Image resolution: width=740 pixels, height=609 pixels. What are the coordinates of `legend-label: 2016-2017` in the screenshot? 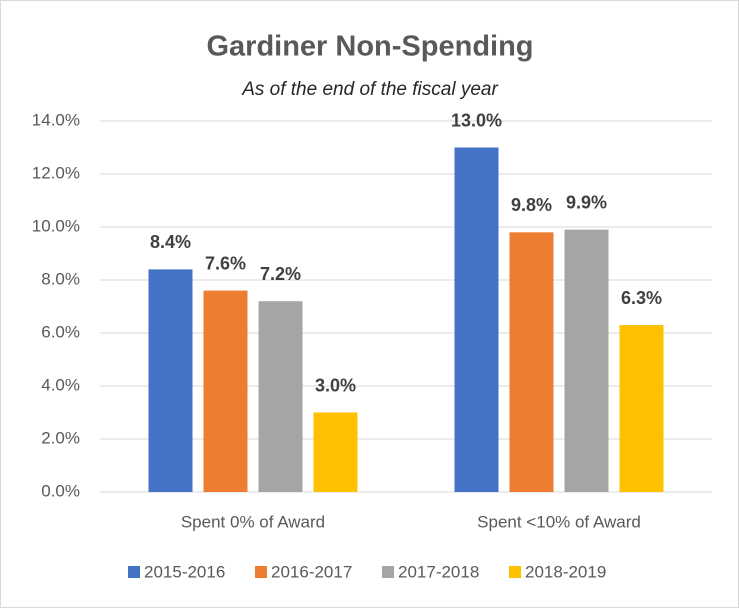 It's located at (311, 571).